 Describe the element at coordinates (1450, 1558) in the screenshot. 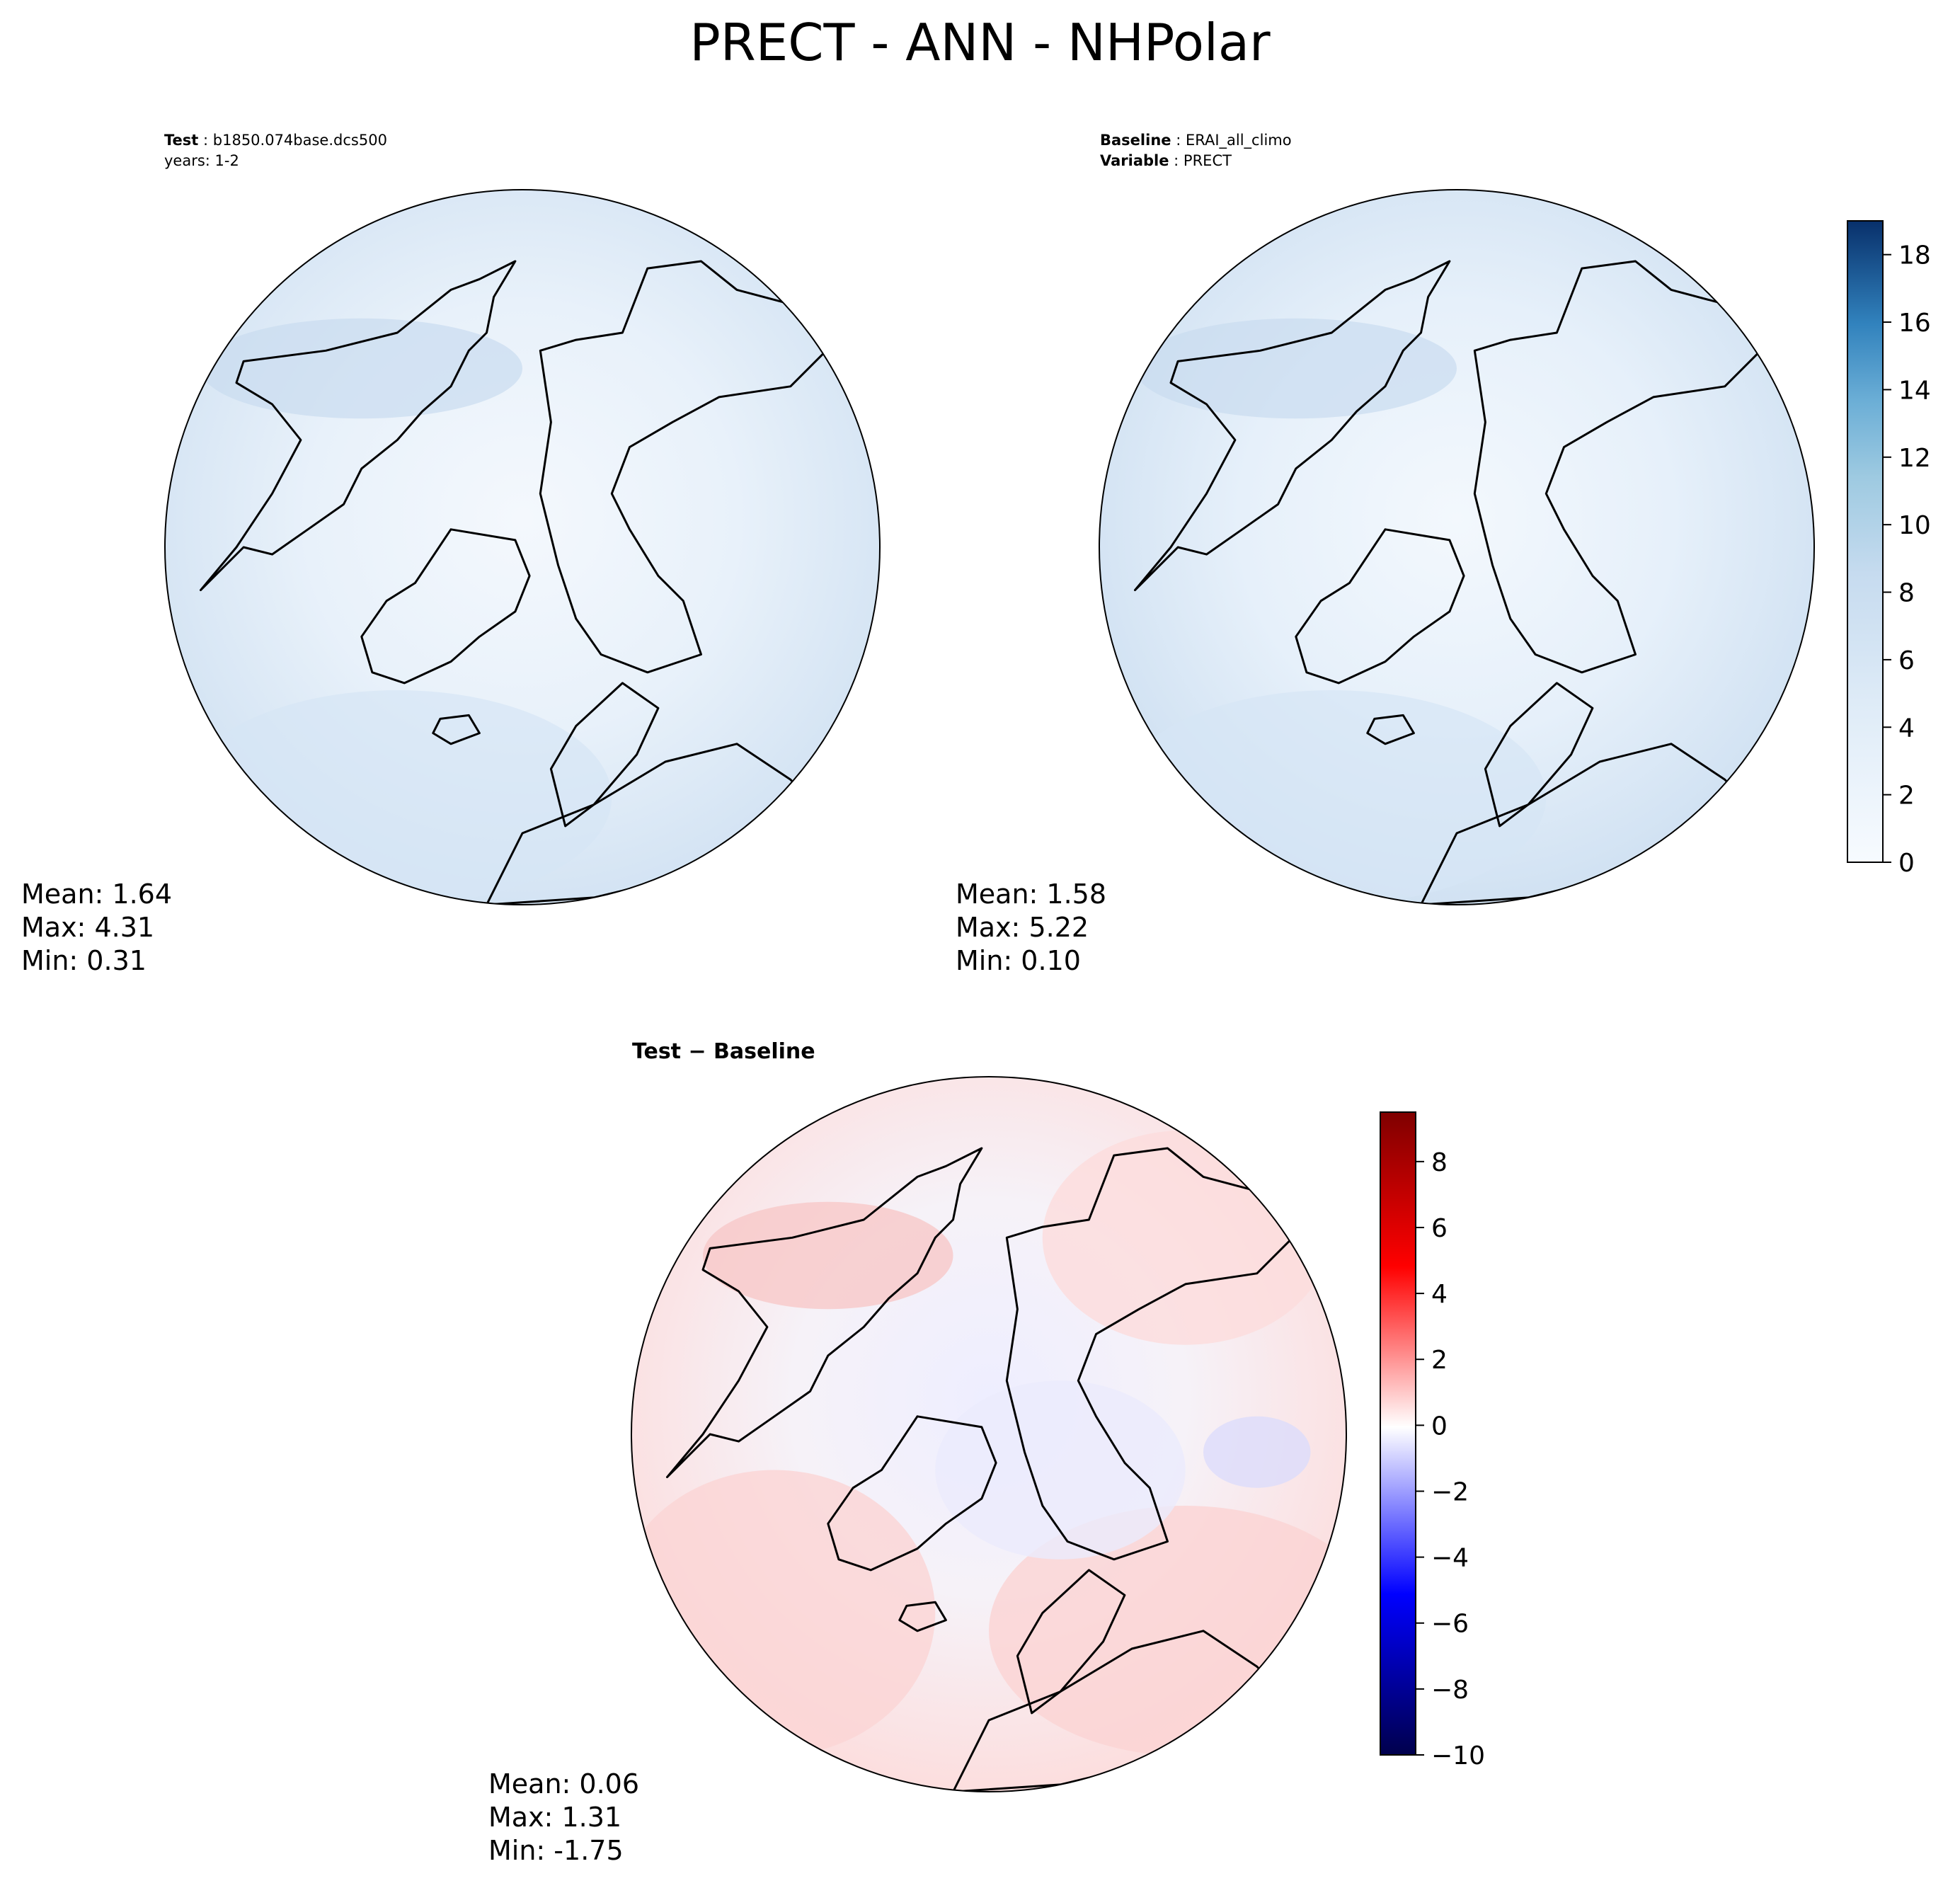

I see `colorbar-seismic-tick-label: −4` at that location.